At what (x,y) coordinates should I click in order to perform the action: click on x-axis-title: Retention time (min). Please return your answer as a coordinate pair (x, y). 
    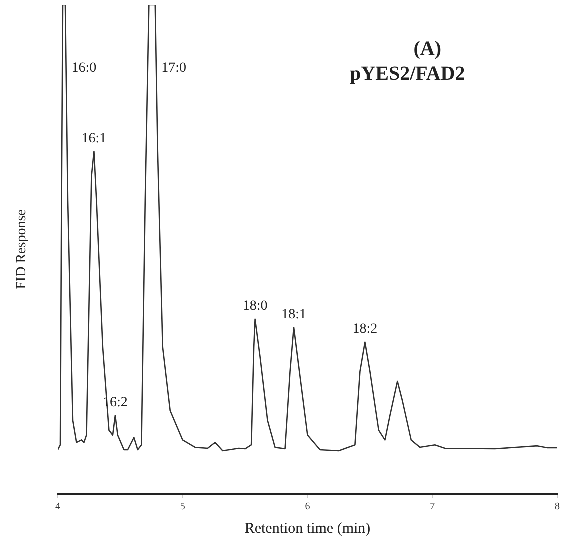
    Looking at the image, I should click on (307, 528).